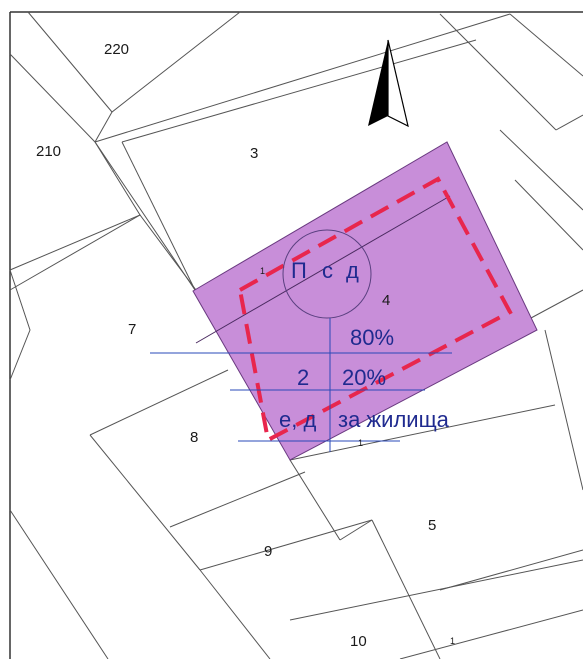  What do you see at coordinates (388, 83) in the screenshot?
I see `north-arrow-icon` at bounding box center [388, 83].